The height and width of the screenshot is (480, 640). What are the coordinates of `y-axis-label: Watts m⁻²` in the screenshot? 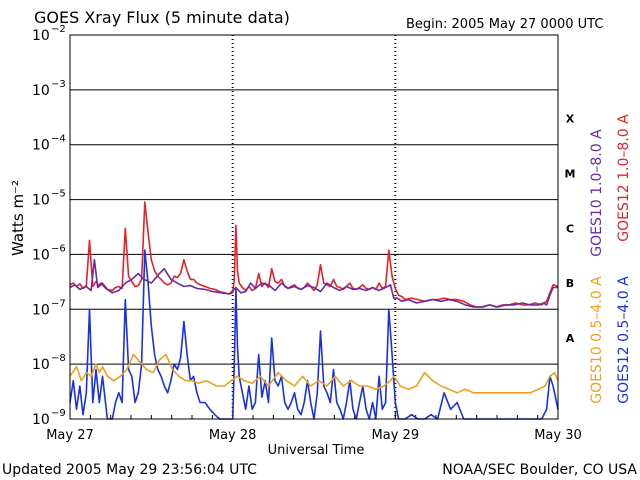 It's located at (18, 218).